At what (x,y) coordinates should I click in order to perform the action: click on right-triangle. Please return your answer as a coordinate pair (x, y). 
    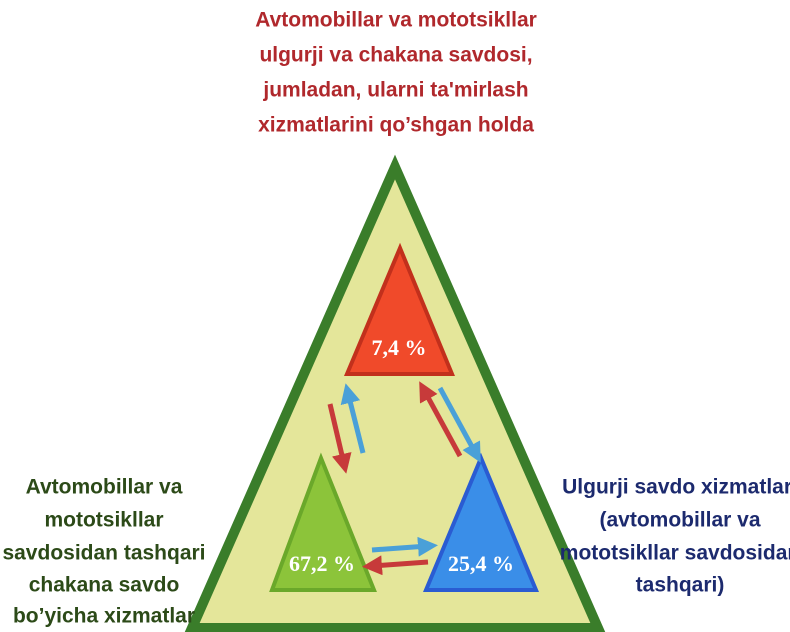
    Looking at the image, I should click on (481, 522).